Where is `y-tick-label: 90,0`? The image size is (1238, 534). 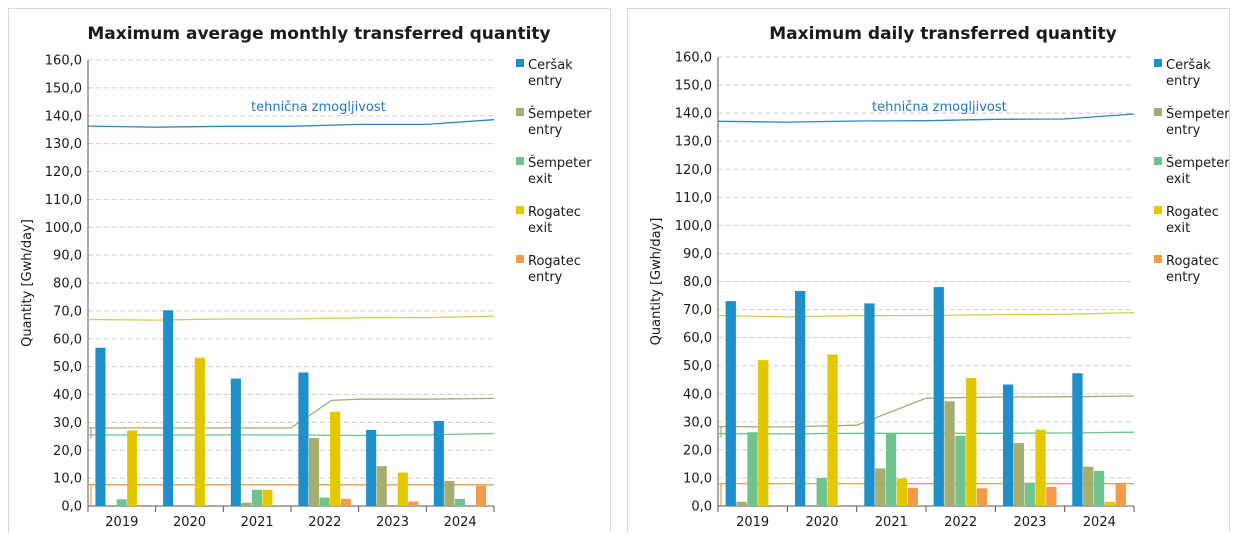
y-tick-label: 90,0 is located at coordinates (67, 256).